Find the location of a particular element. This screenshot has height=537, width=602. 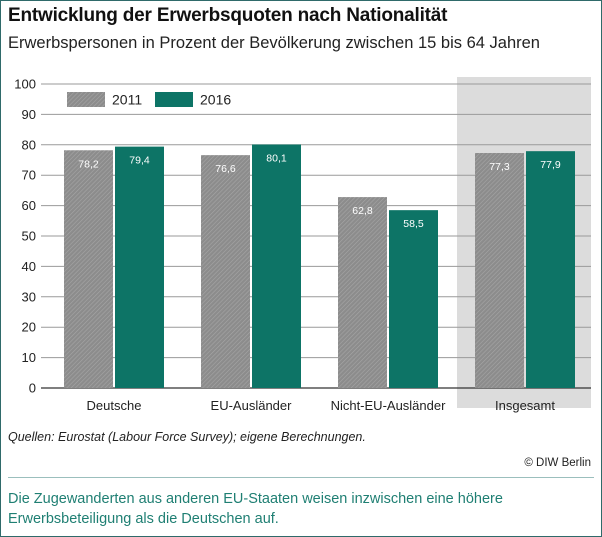

divider is located at coordinates (301, 477).